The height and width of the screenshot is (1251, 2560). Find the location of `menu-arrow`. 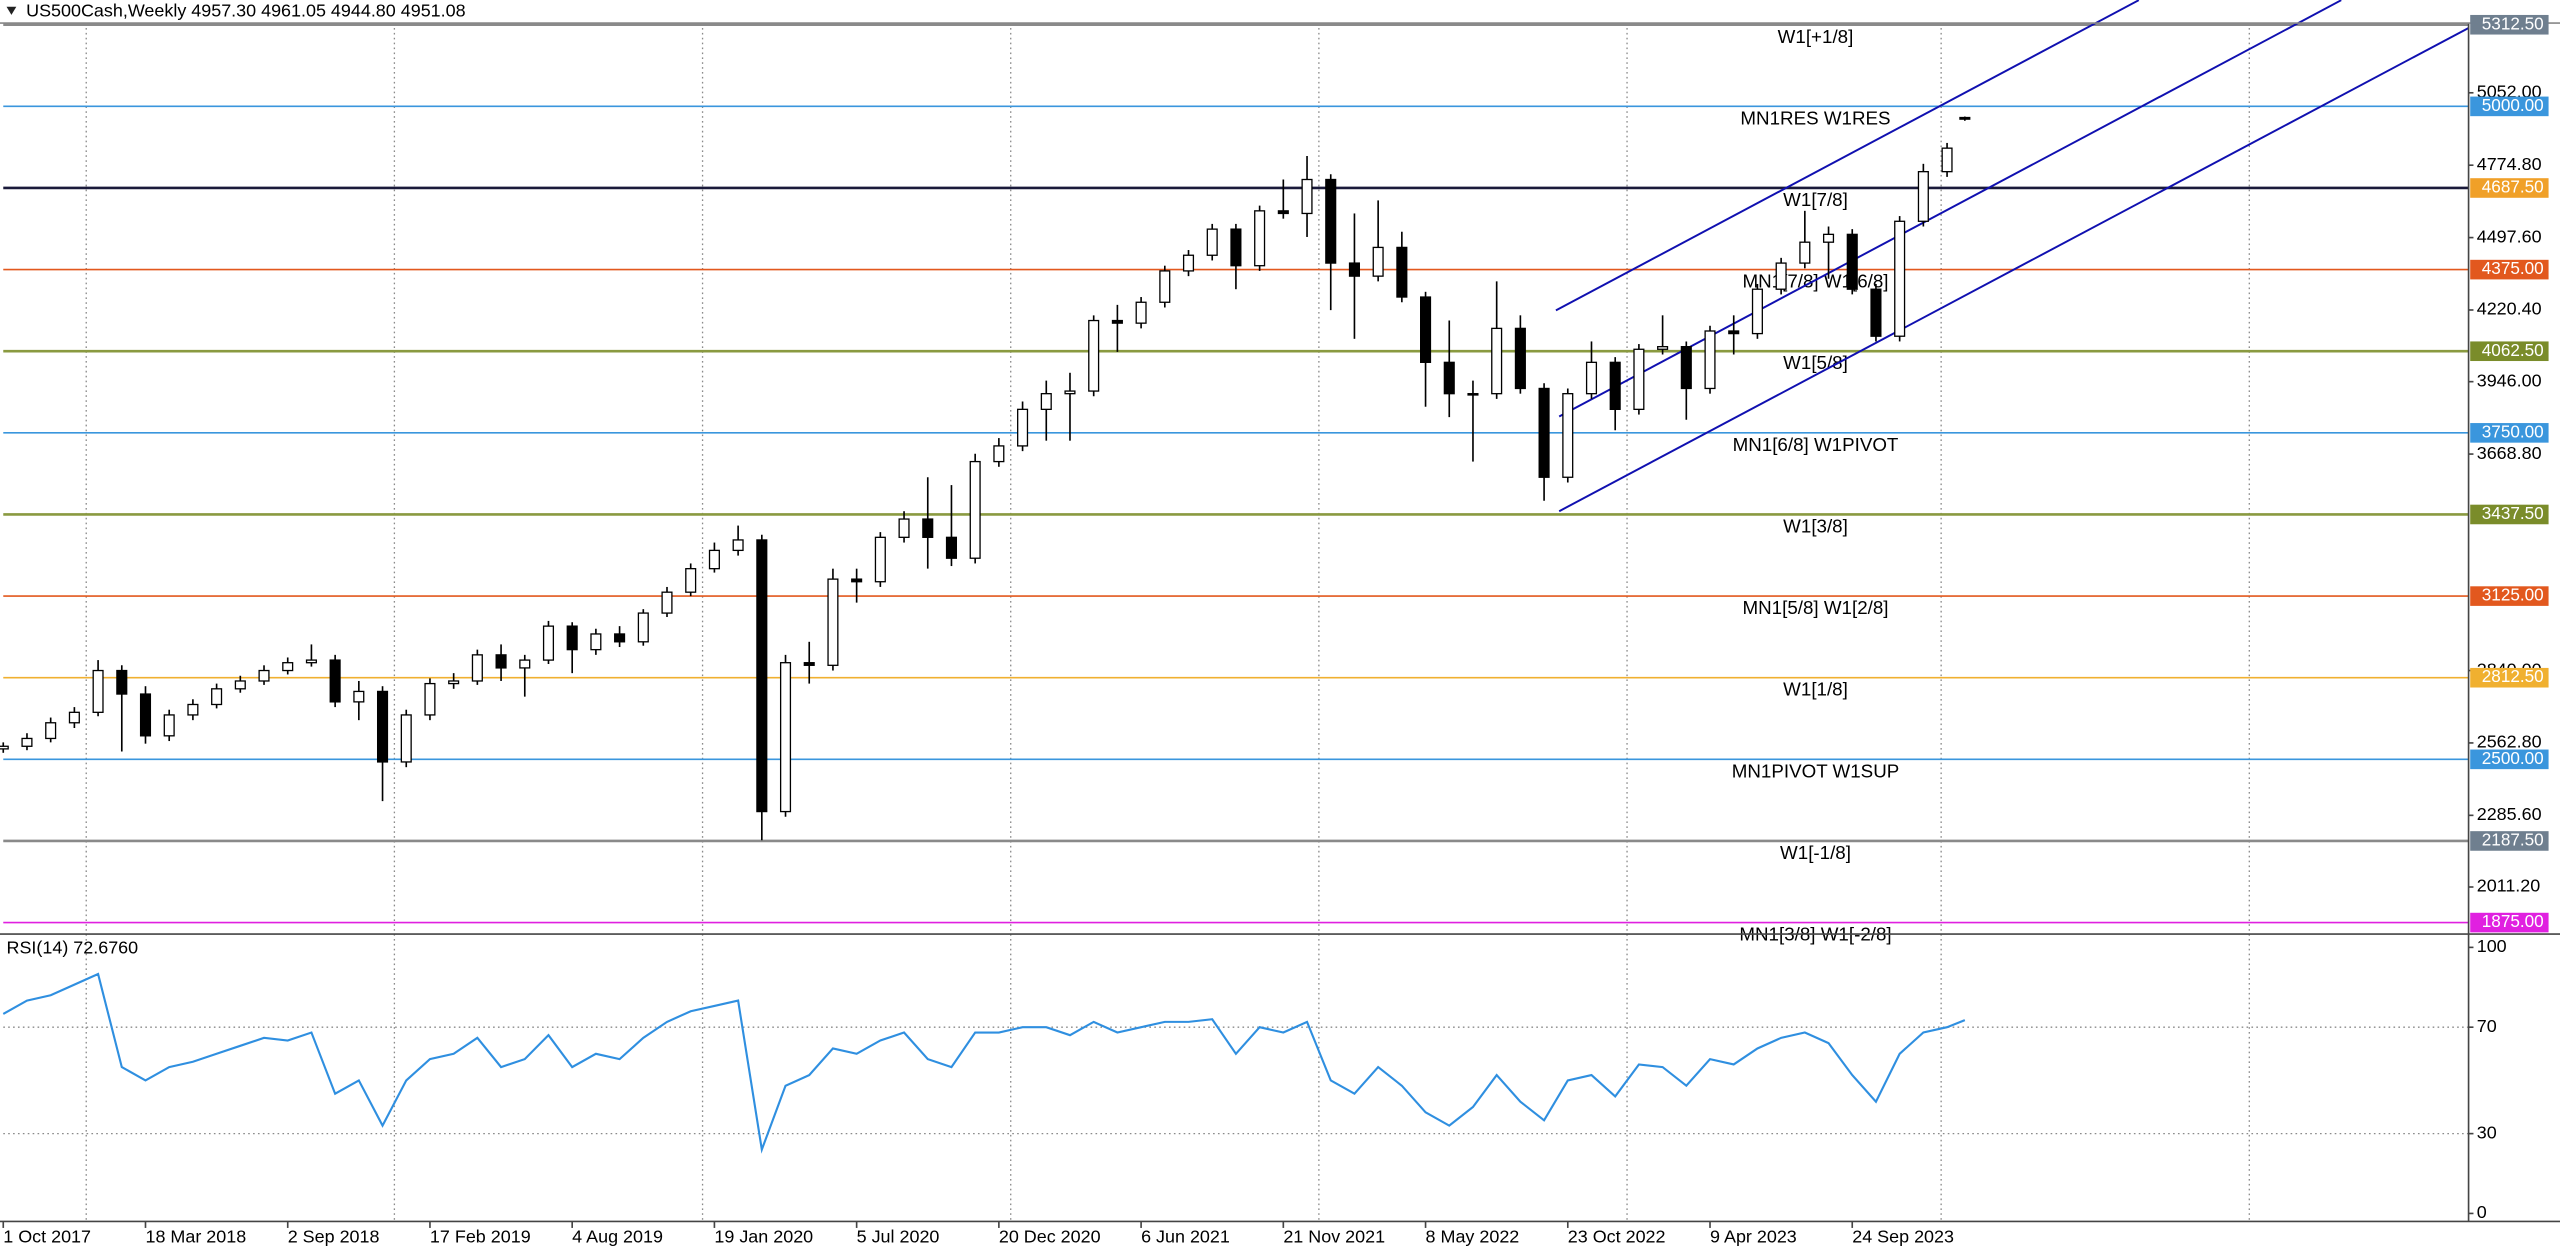

menu-arrow is located at coordinates (11, 10).